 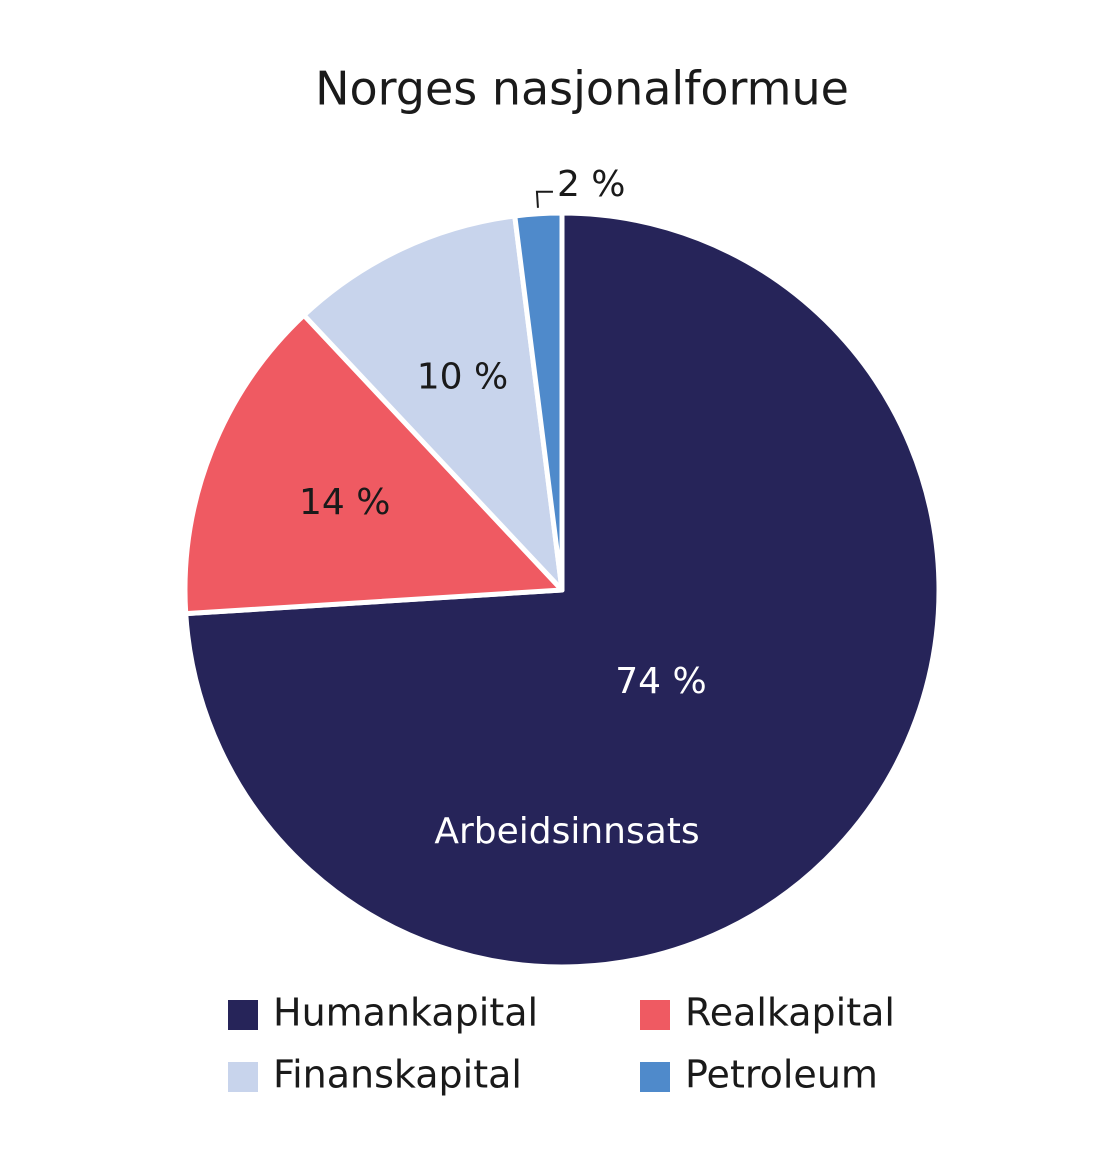 I want to click on slice-annotation: Arbeidsinnsats, so click(x=566, y=831).